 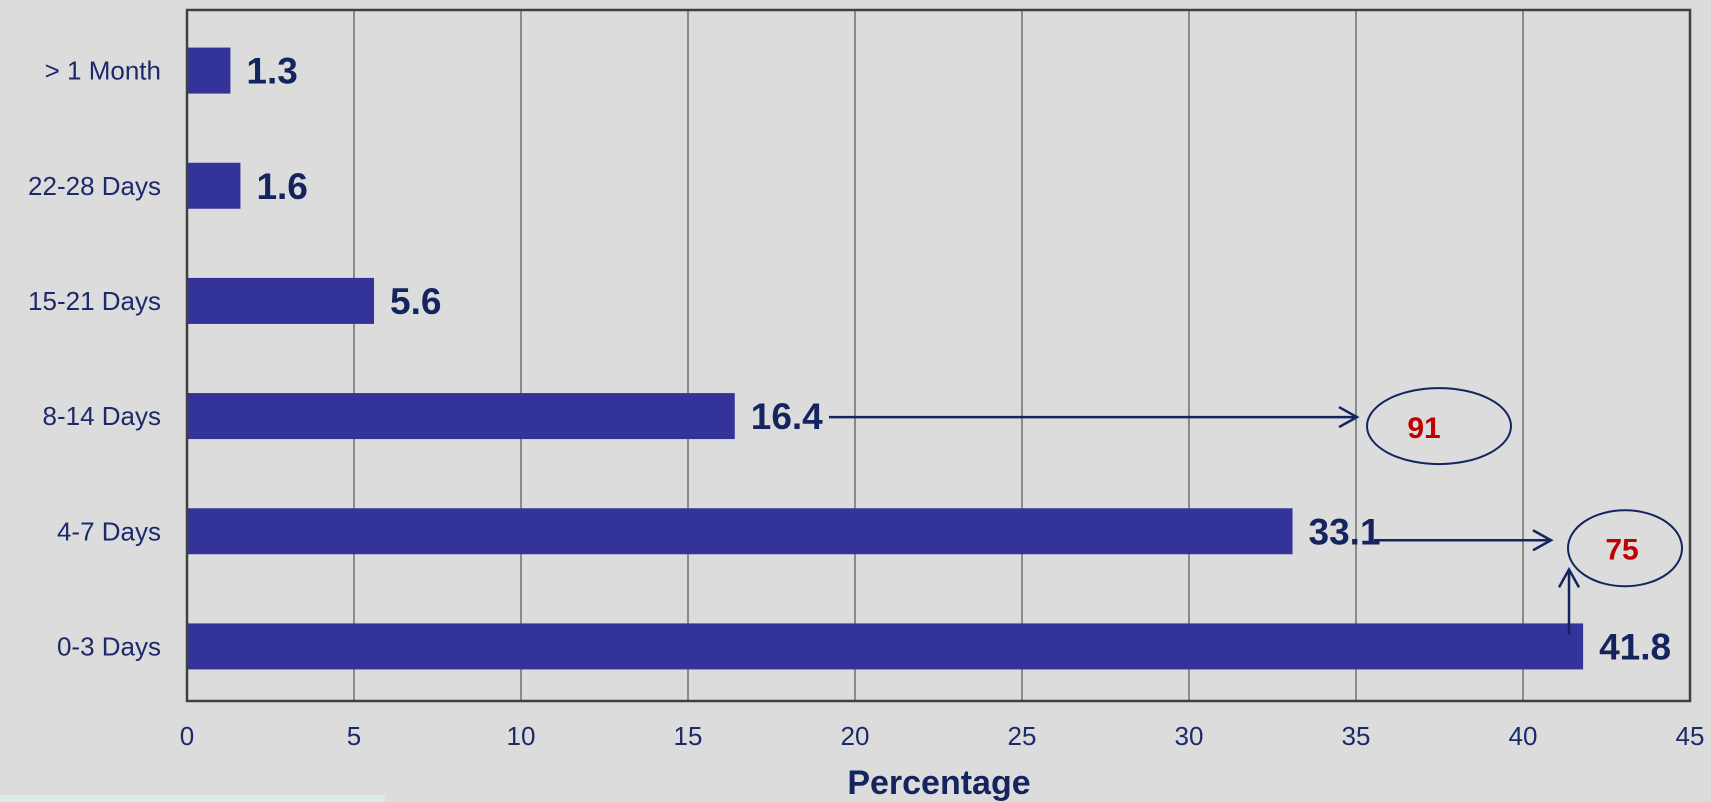 What do you see at coordinates (187, 736) in the screenshot?
I see `x-tick-label: 0` at bounding box center [187, 736].